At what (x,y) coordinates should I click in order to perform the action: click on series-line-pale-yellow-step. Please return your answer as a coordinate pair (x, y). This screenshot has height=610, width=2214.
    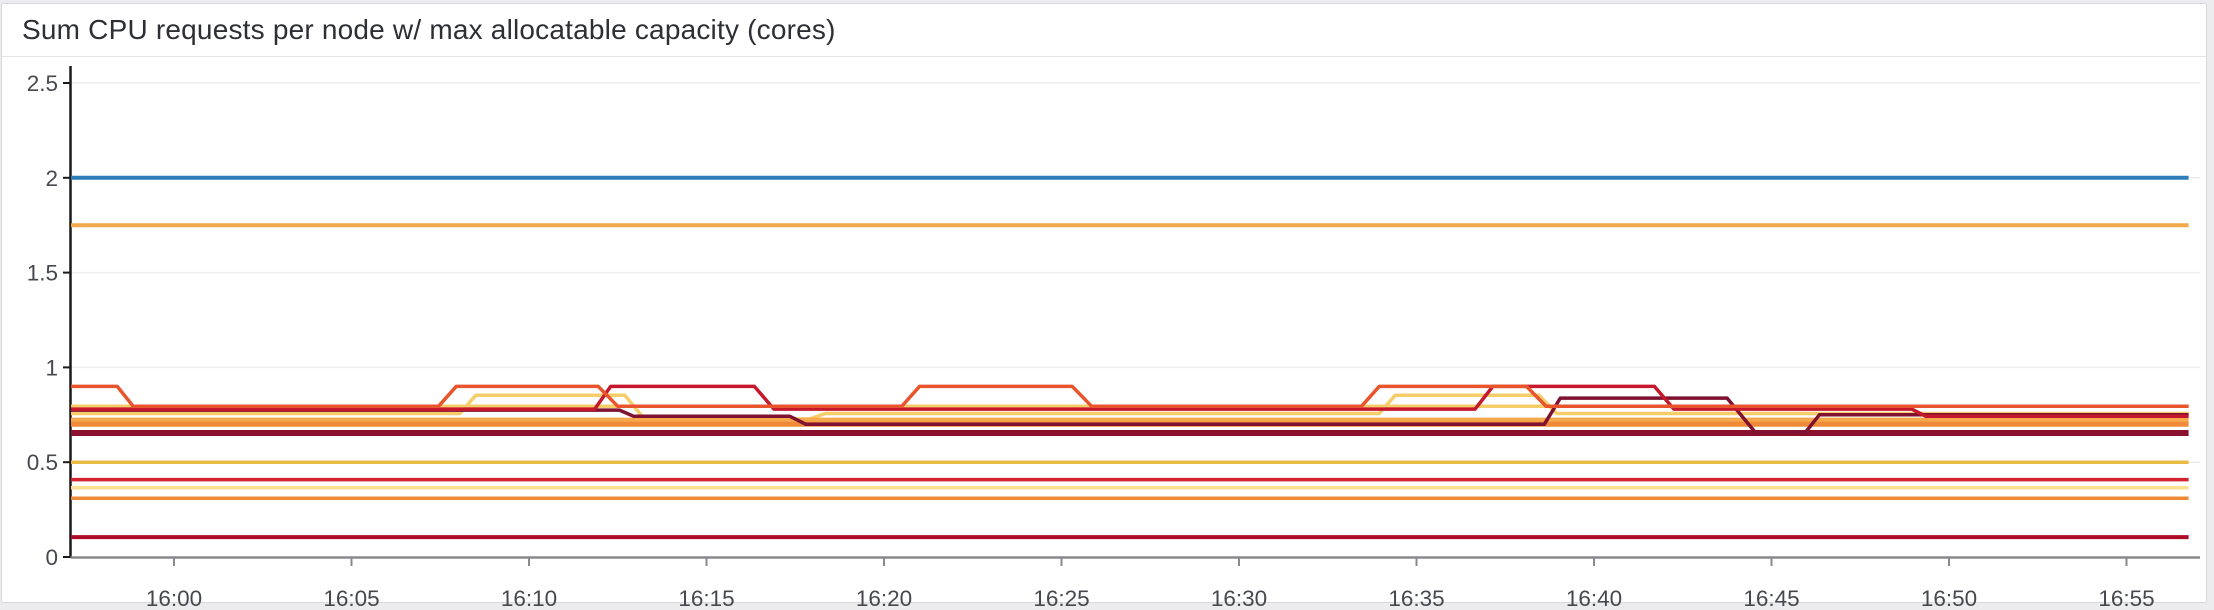
    Looking at the image, I should click on (1130, 407).